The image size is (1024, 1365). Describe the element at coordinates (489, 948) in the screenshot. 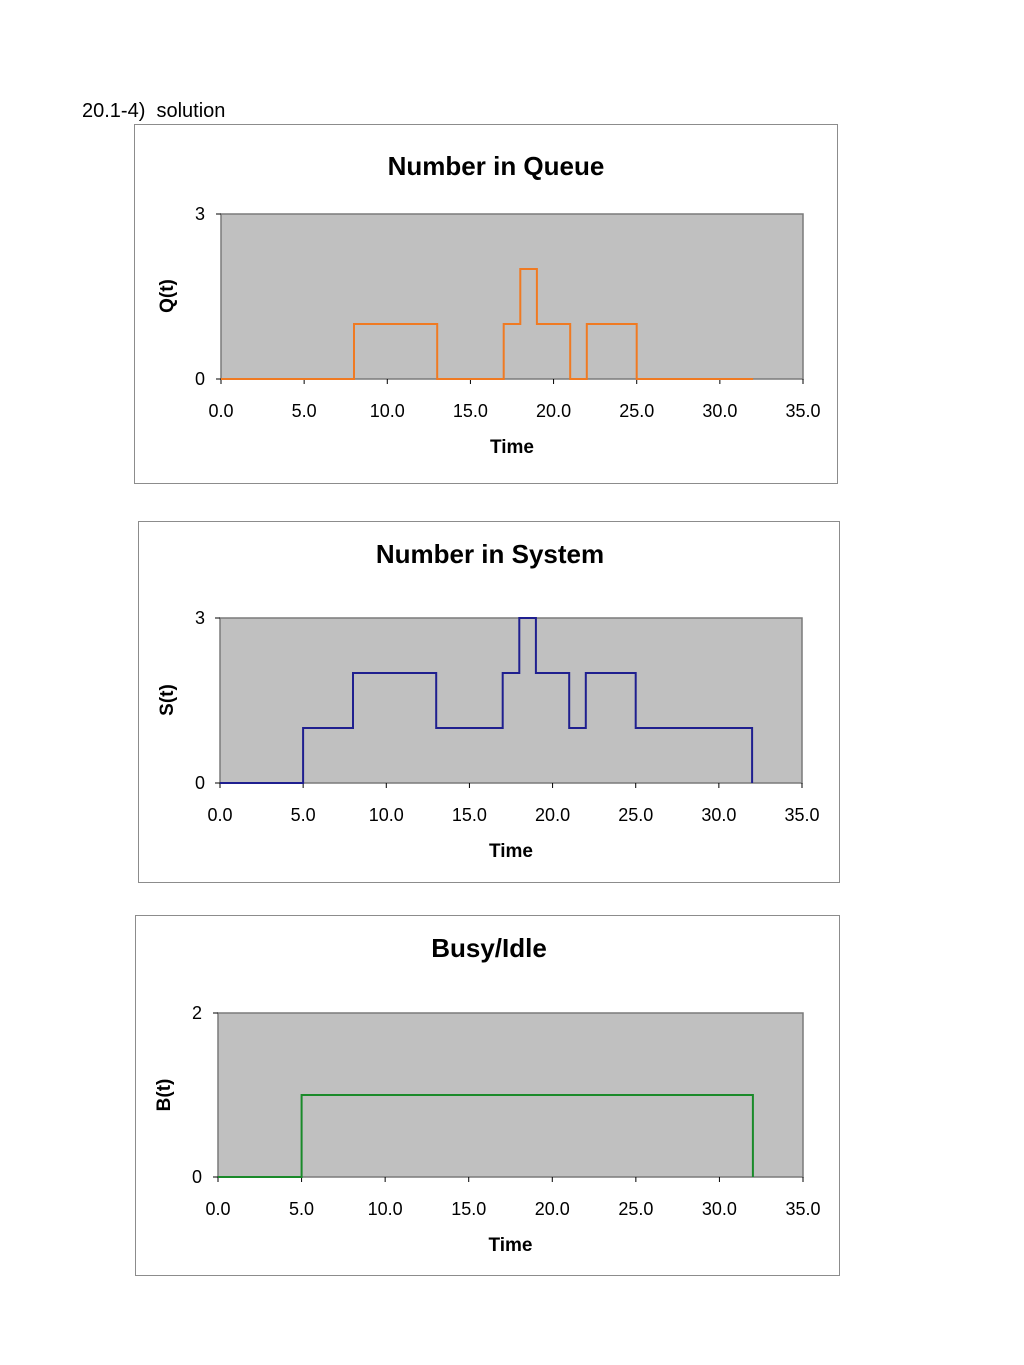

I see `chart-title: Busy/Idle` at that location.